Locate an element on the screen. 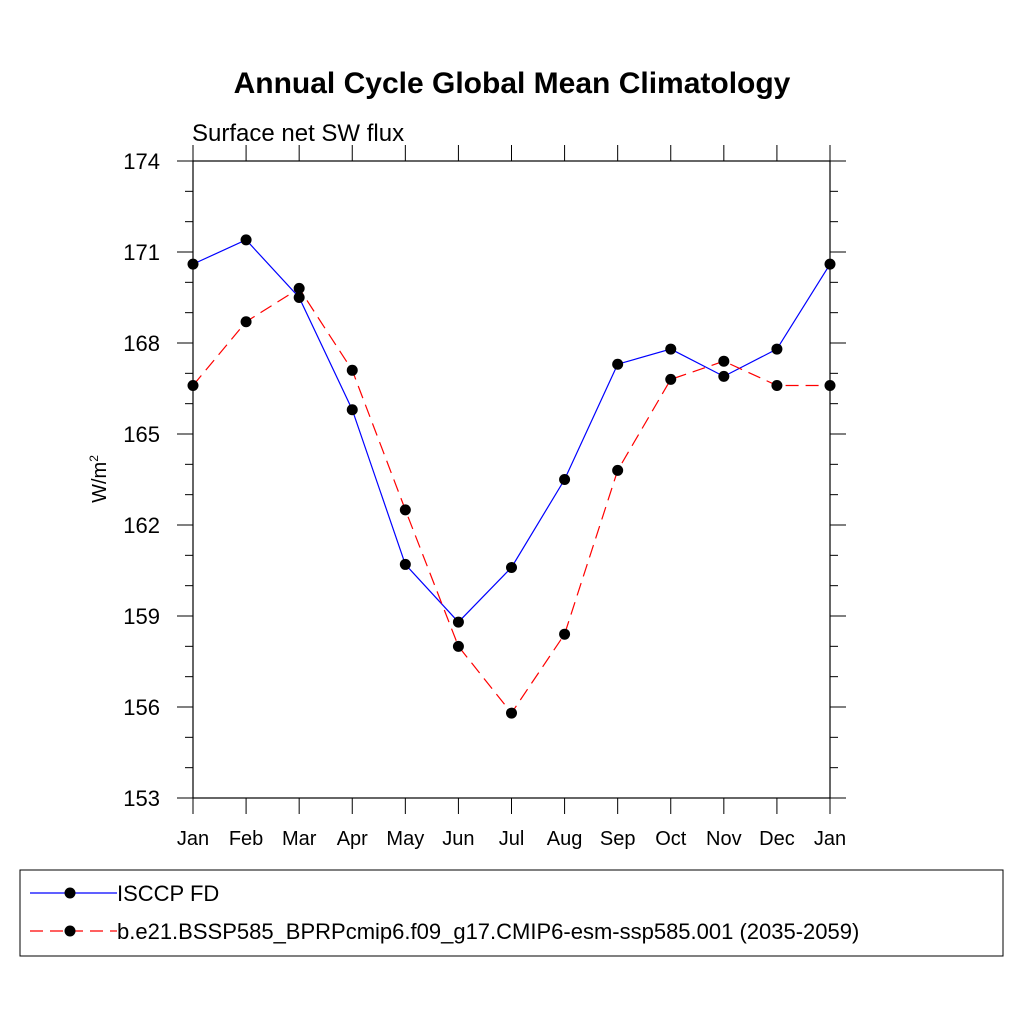 This screenshot has height=1024, width=1024. x-tick-label: Nov is located at coordinates (724, 839).